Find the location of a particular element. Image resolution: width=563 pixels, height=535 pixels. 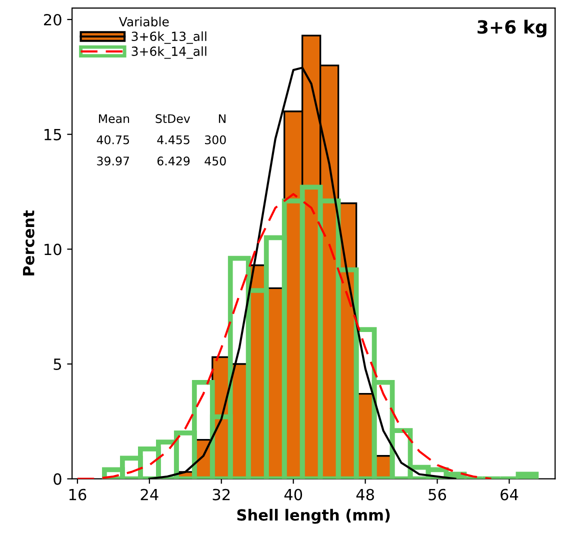

x-tick-label: 16 is located at coordinates (77, 494).